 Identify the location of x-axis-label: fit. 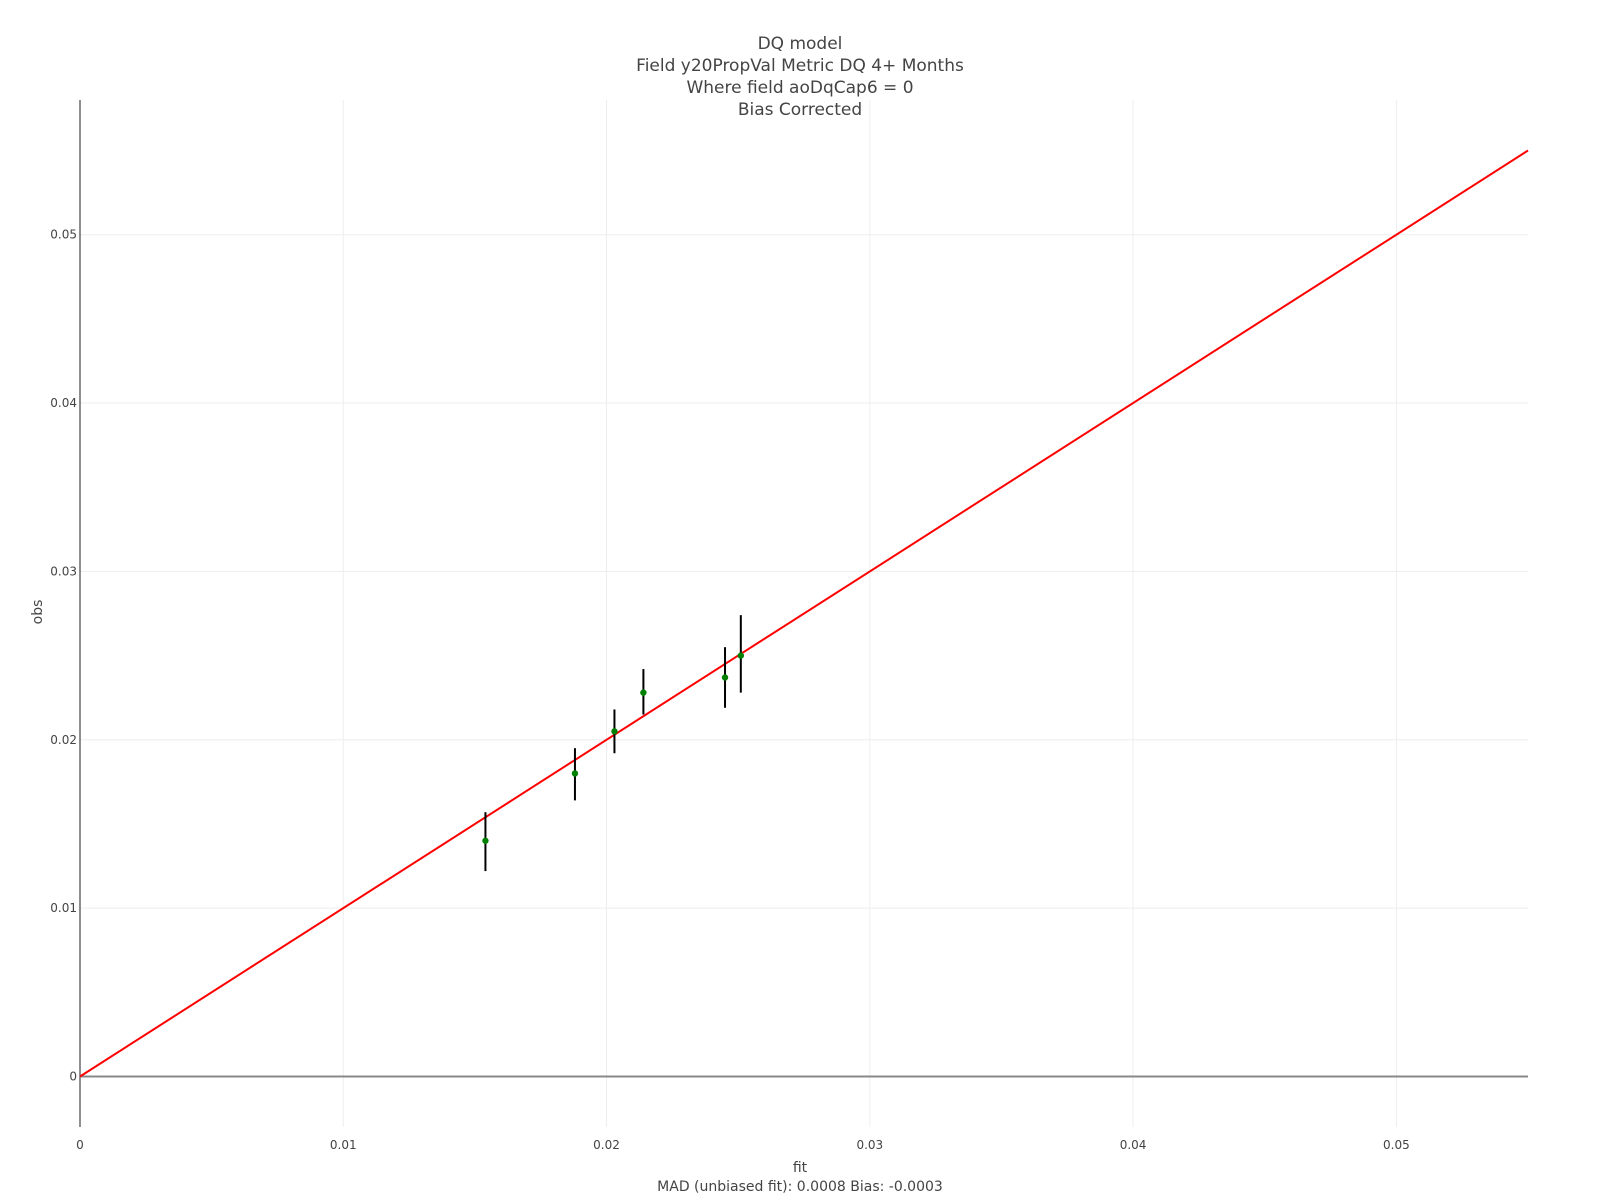
(800, 1168).